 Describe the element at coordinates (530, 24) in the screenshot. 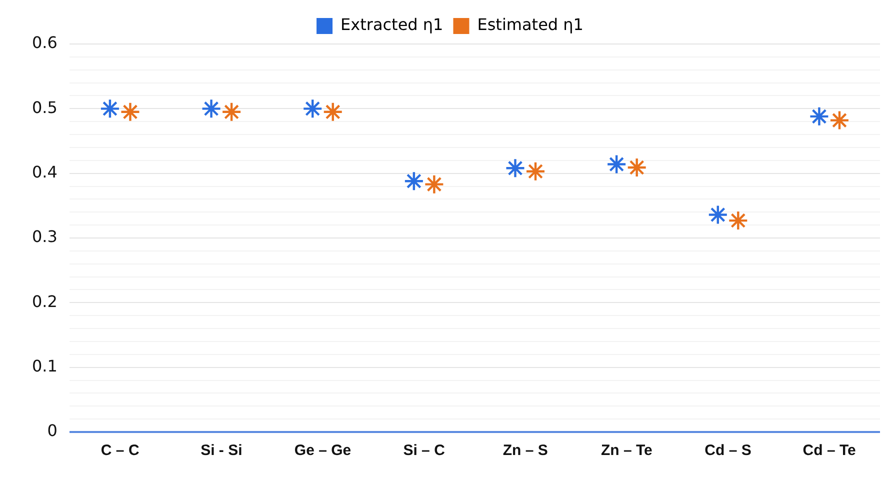

I see `legend-label: Estimated η1` at that location.